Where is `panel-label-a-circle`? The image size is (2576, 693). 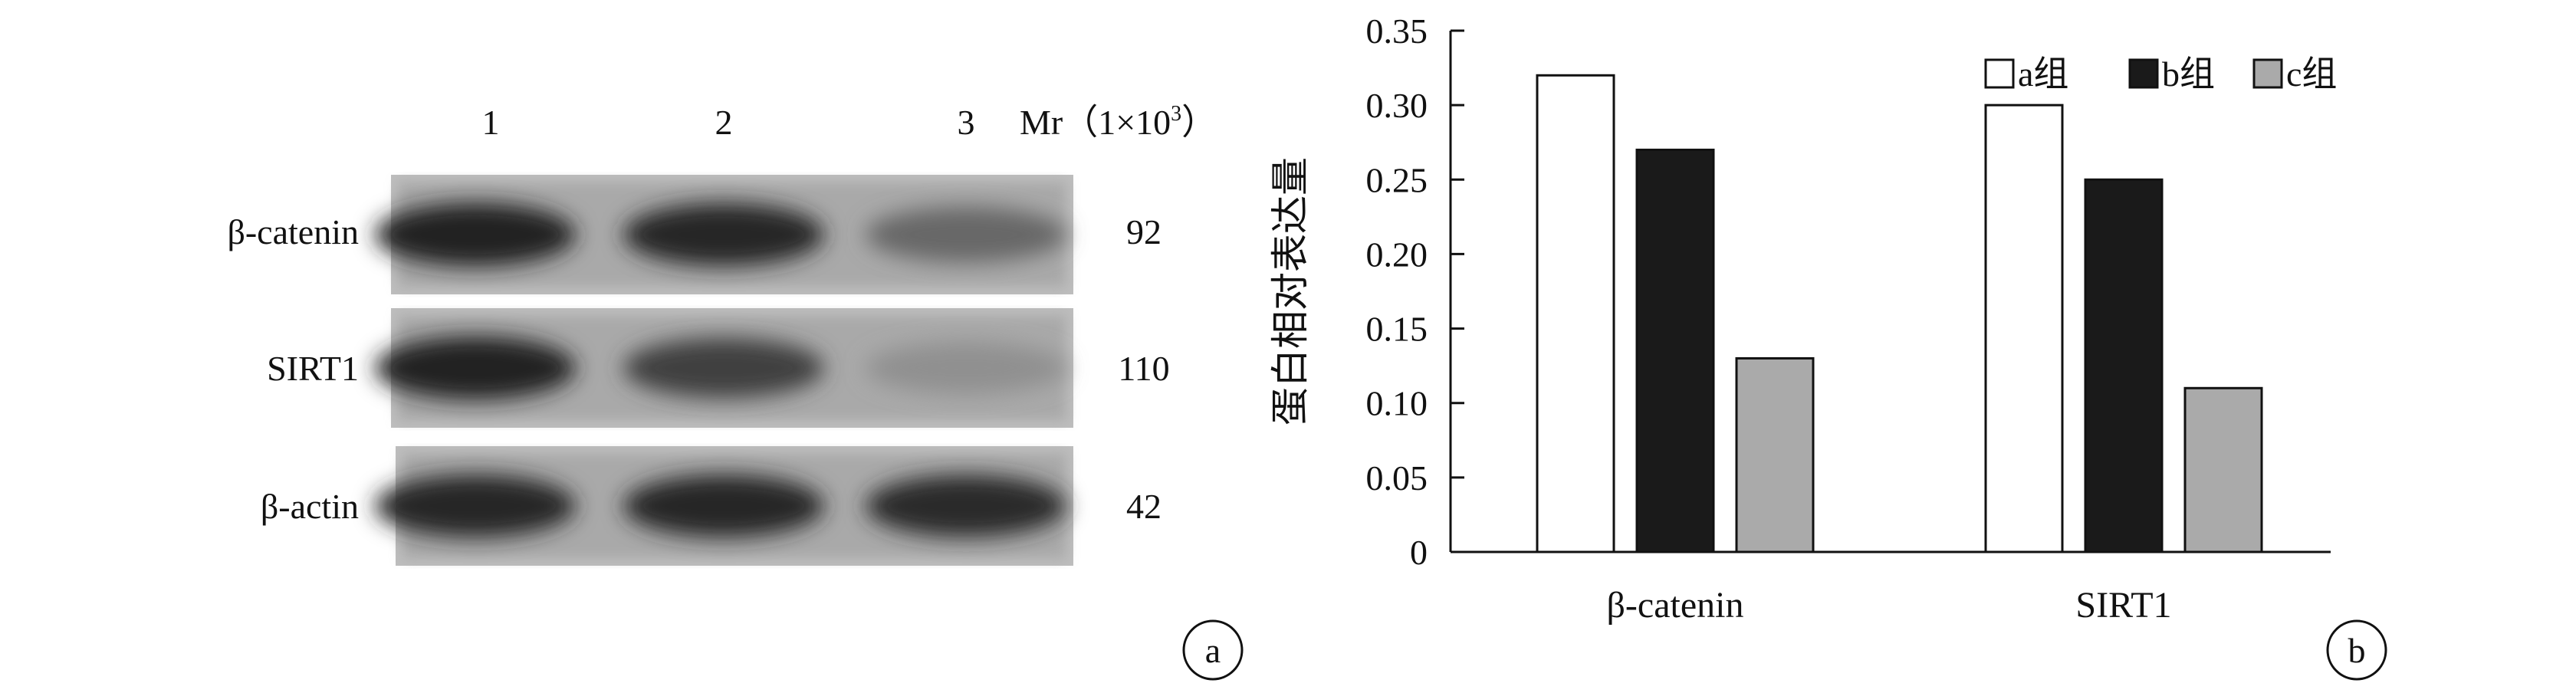
panel-label-a-circle is located at coordinates (1213, 650).